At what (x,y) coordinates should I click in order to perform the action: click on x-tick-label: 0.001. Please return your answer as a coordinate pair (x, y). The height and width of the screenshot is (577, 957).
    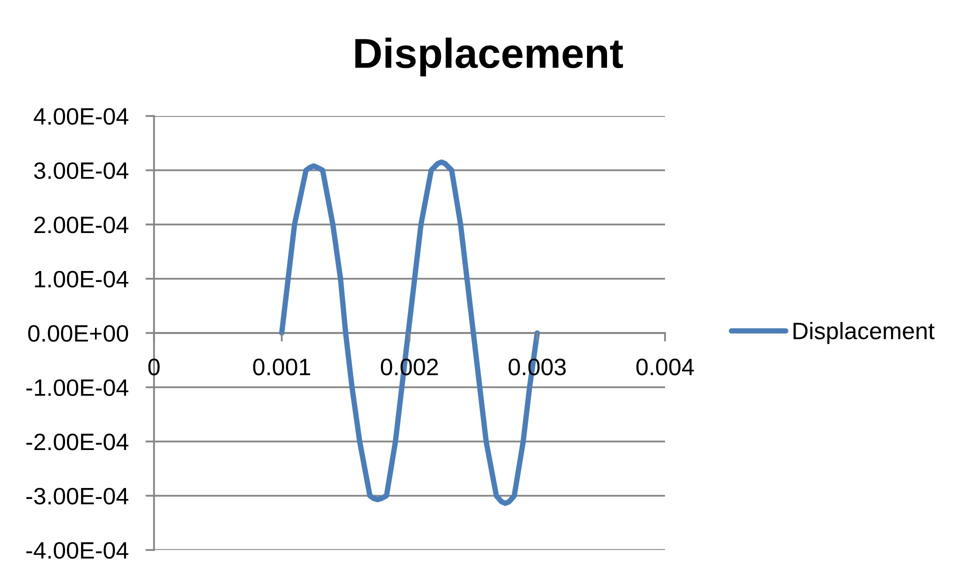
    Looking at the image, I should click on (281, 367).